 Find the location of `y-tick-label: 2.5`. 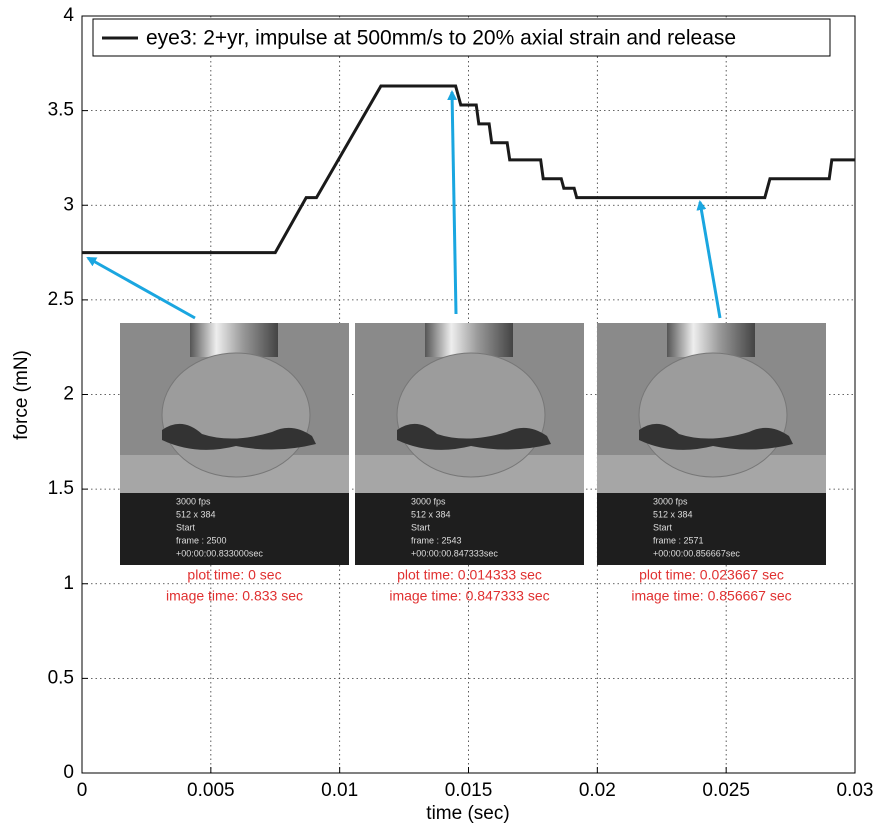

y-tick-label: 2.5 is located at coordinates (61, 299).